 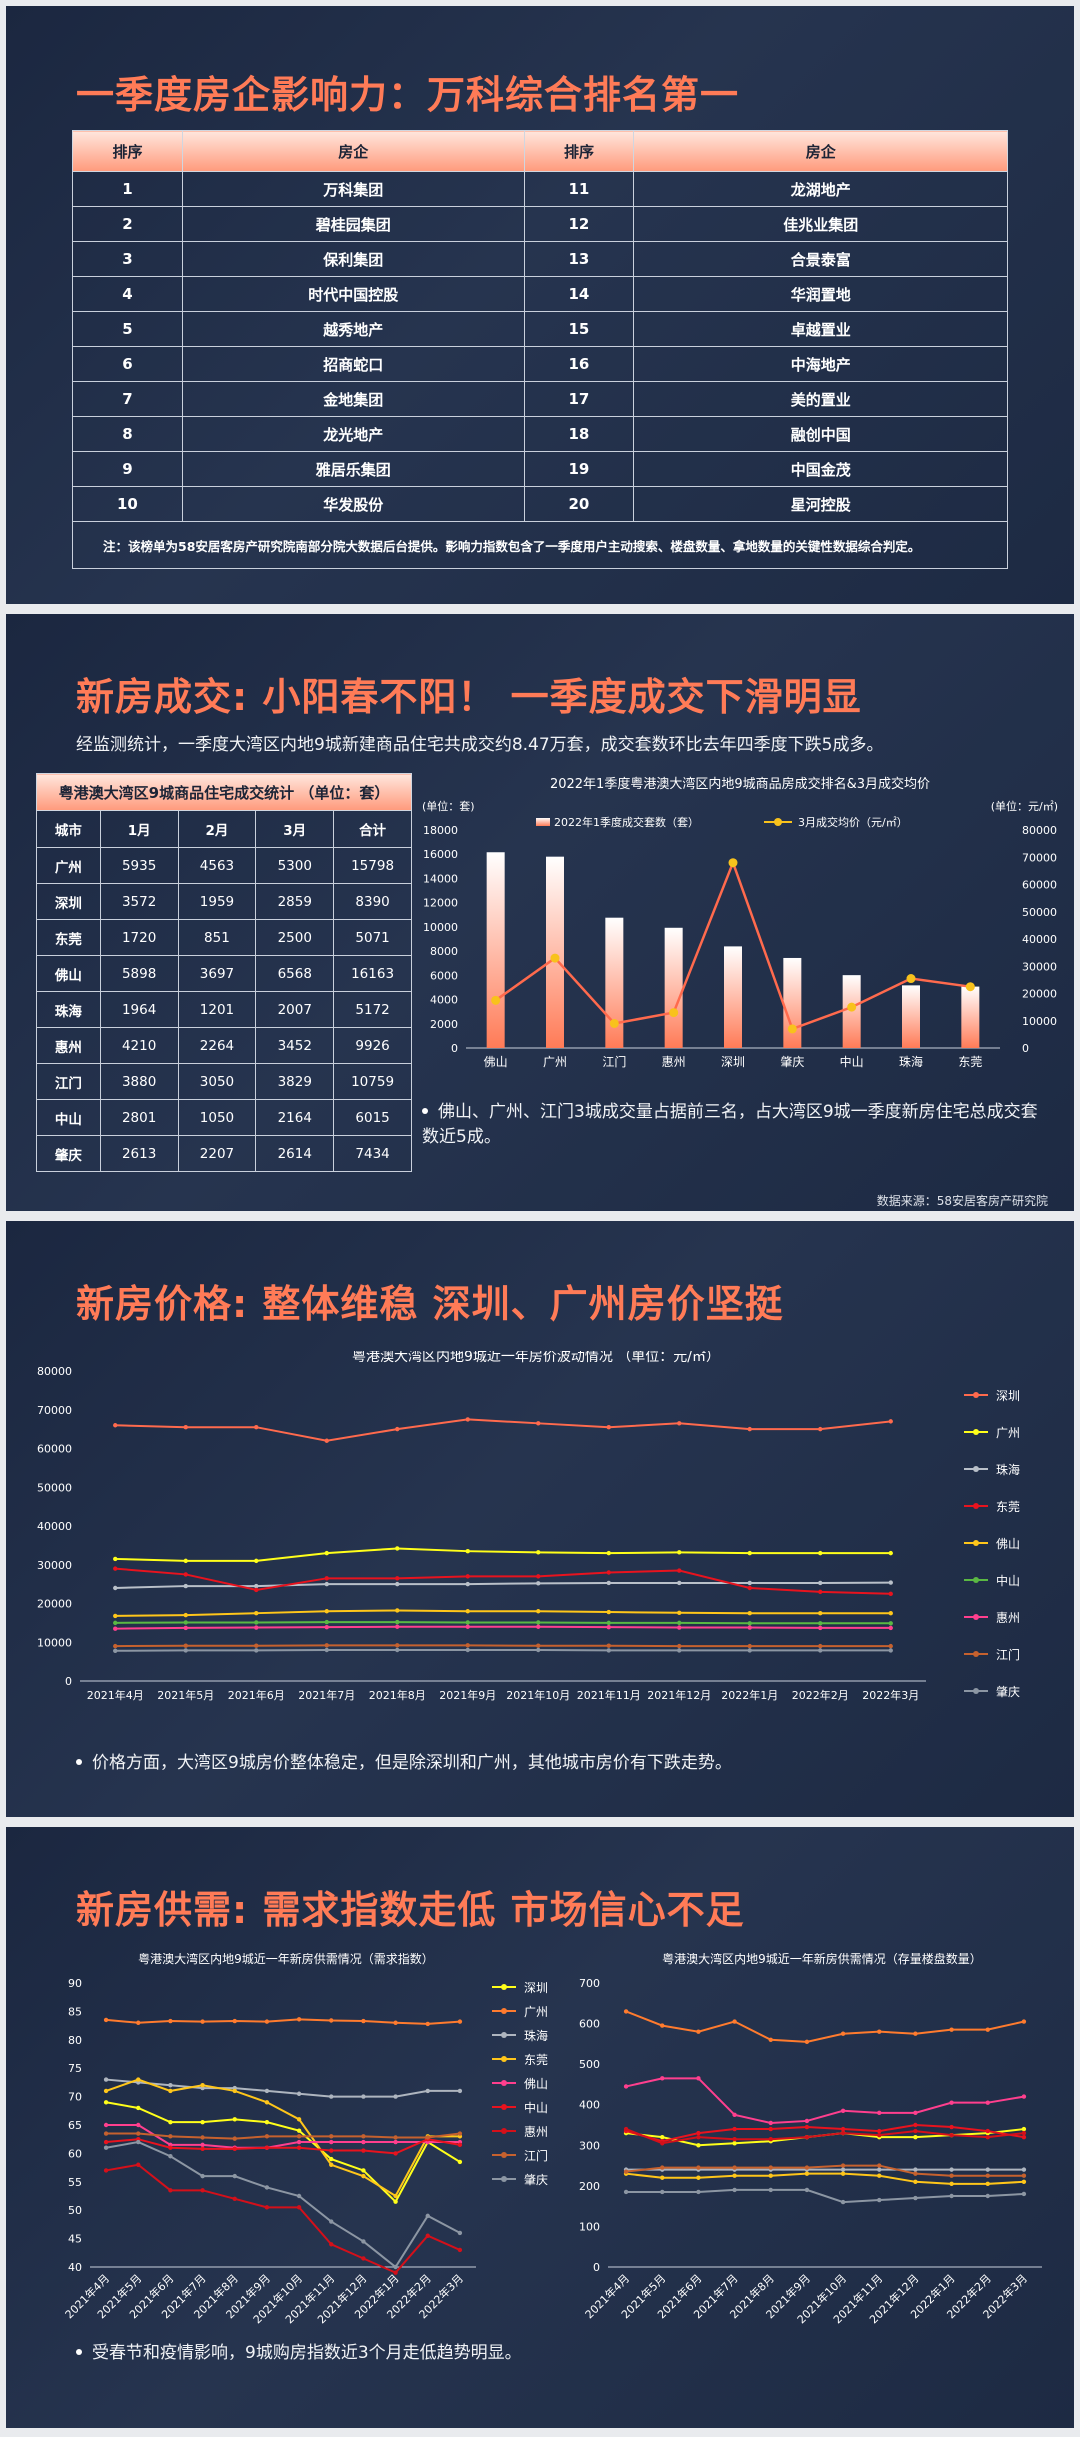 What do you see at coordinates (440, 854) in the screenshot?
I see `y-tick-label: 16000` at bounding box center [440, 854].